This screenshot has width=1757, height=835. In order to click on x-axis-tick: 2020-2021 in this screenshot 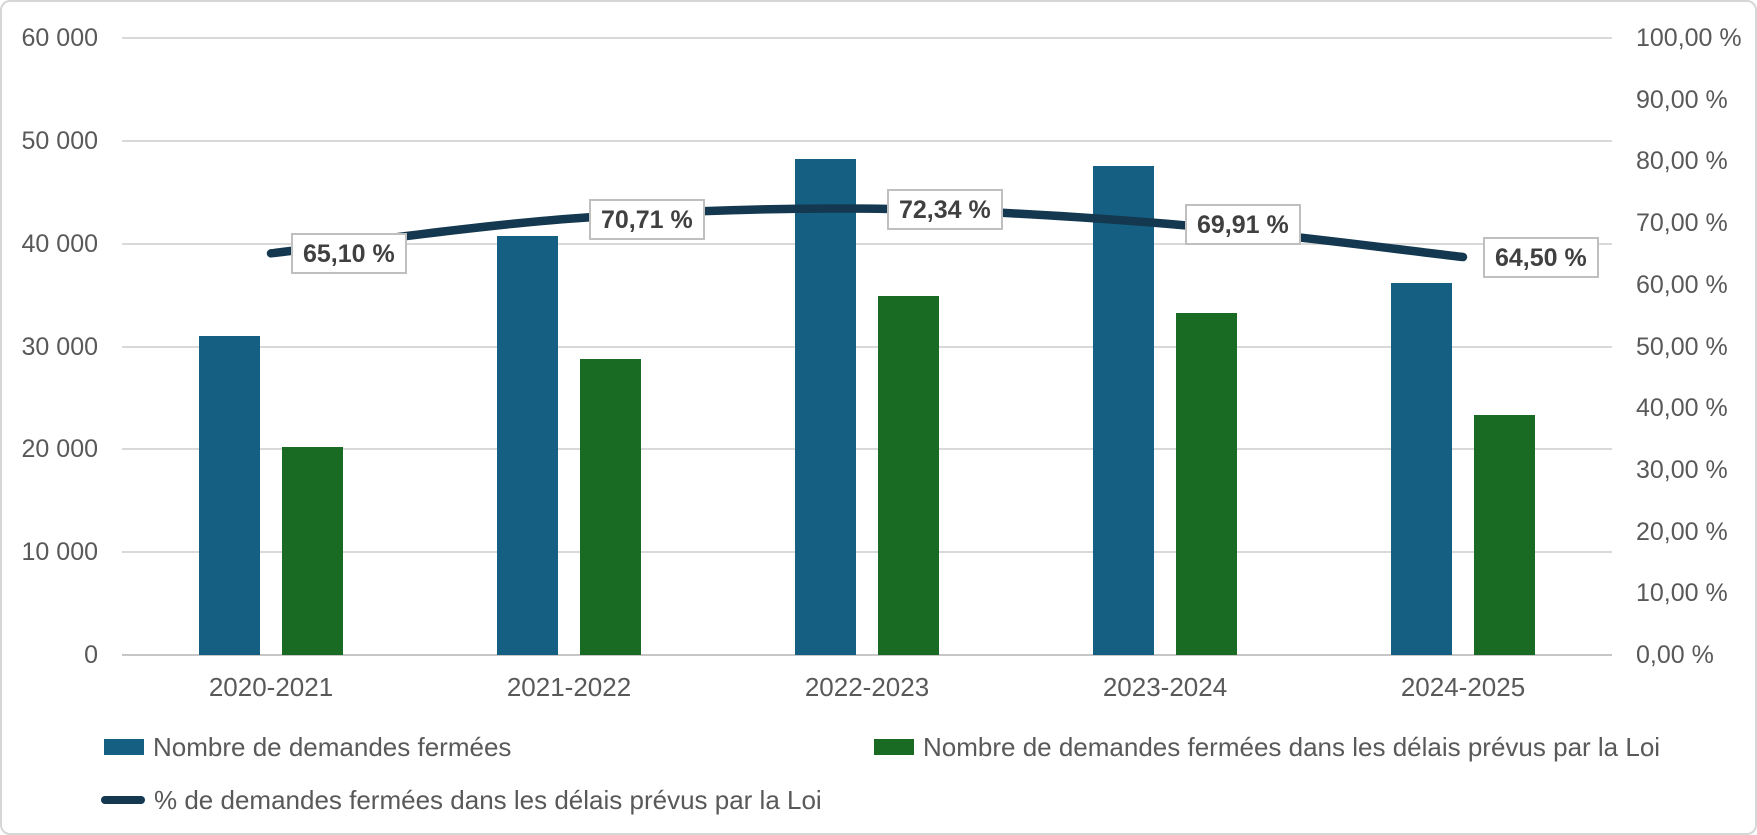, I will do `click(271, 687)`.